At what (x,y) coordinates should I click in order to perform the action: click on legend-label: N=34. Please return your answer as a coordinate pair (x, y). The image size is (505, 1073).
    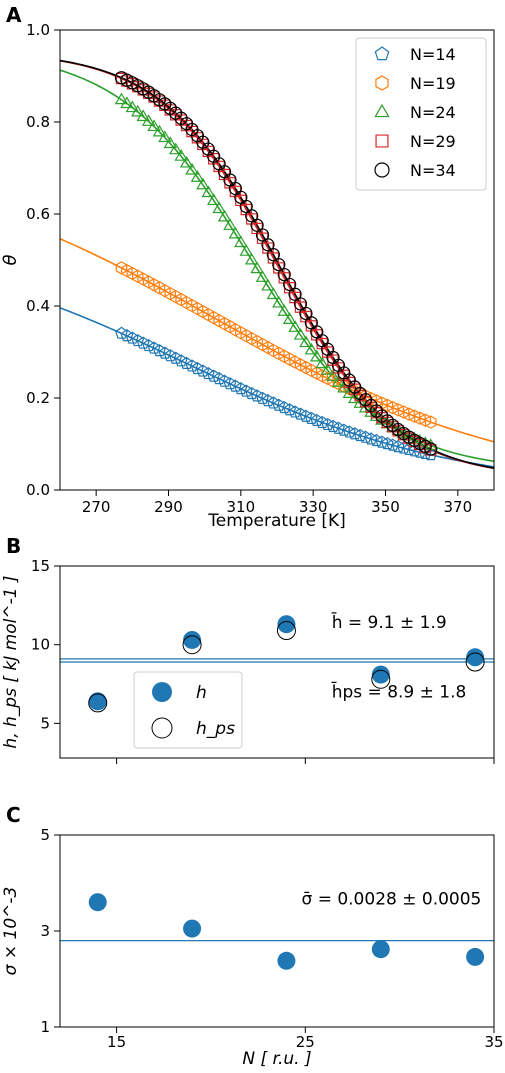
    Looking at the image, I should click on (433, 170).